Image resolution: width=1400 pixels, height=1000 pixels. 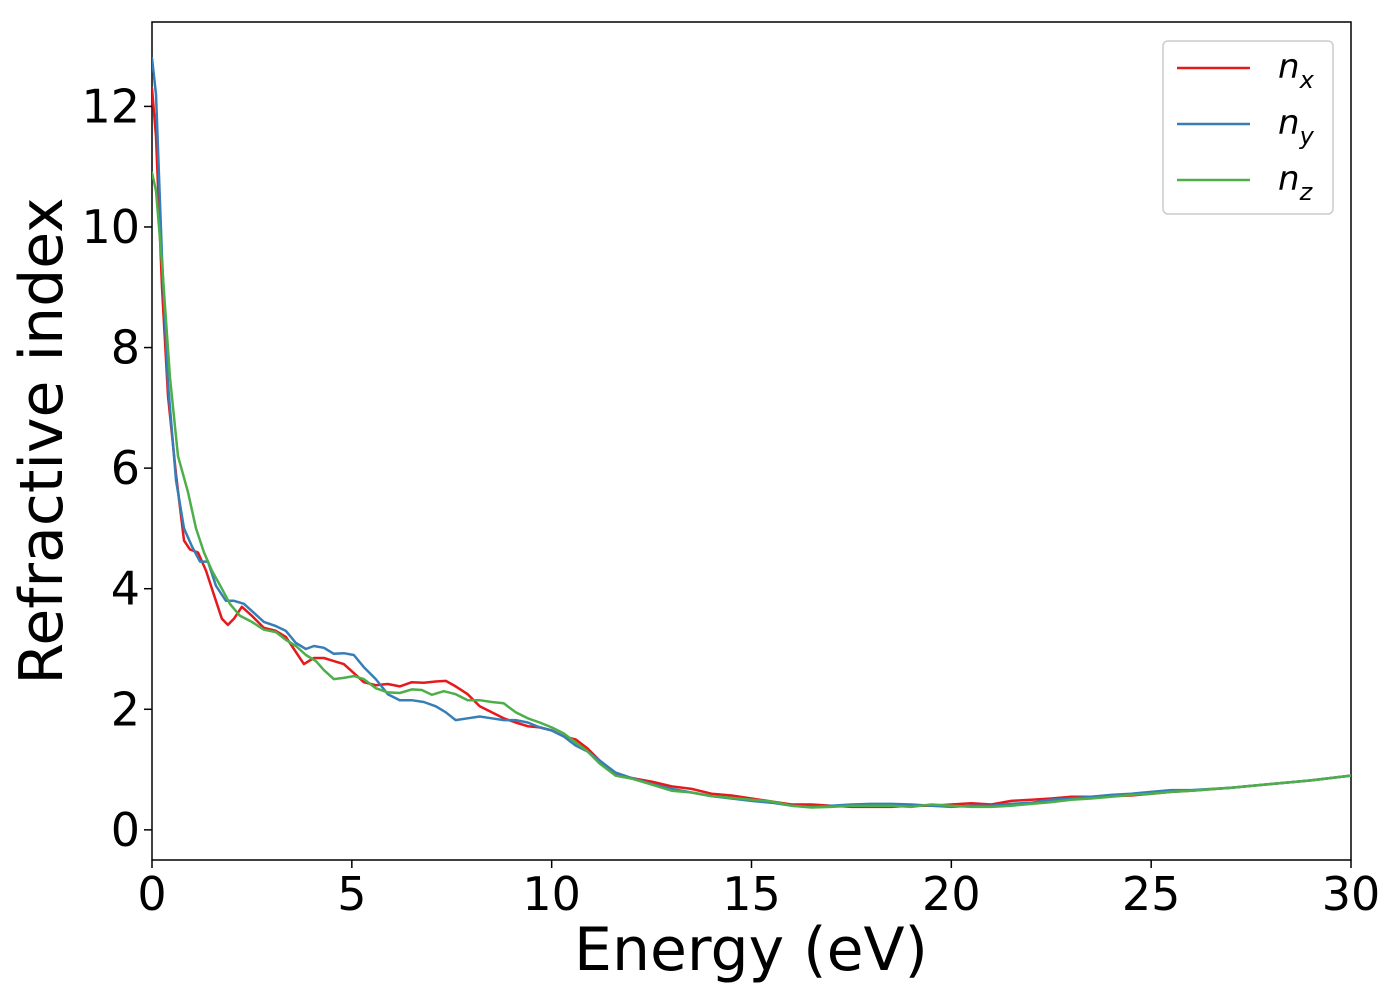 What do you see at coordinates (1306, 192) in the screenshot?
I see `legend-label-subscript: z` at bounding box center [1306, 192].